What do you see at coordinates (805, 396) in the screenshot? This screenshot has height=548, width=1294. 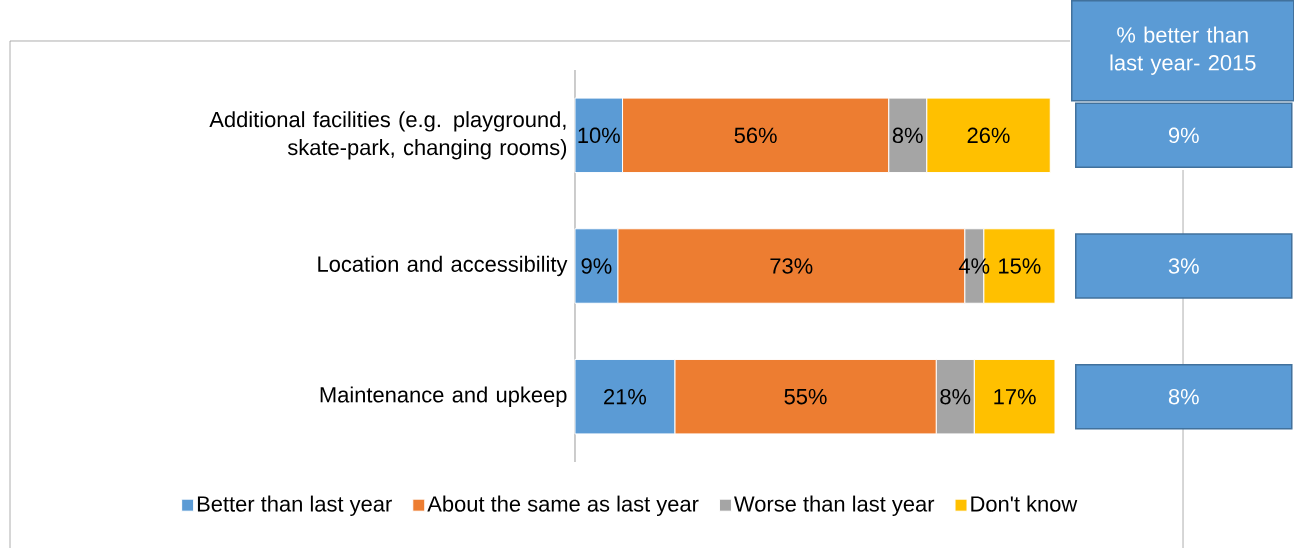 I see `data-label: 55%` at bounding box center [805, 396].